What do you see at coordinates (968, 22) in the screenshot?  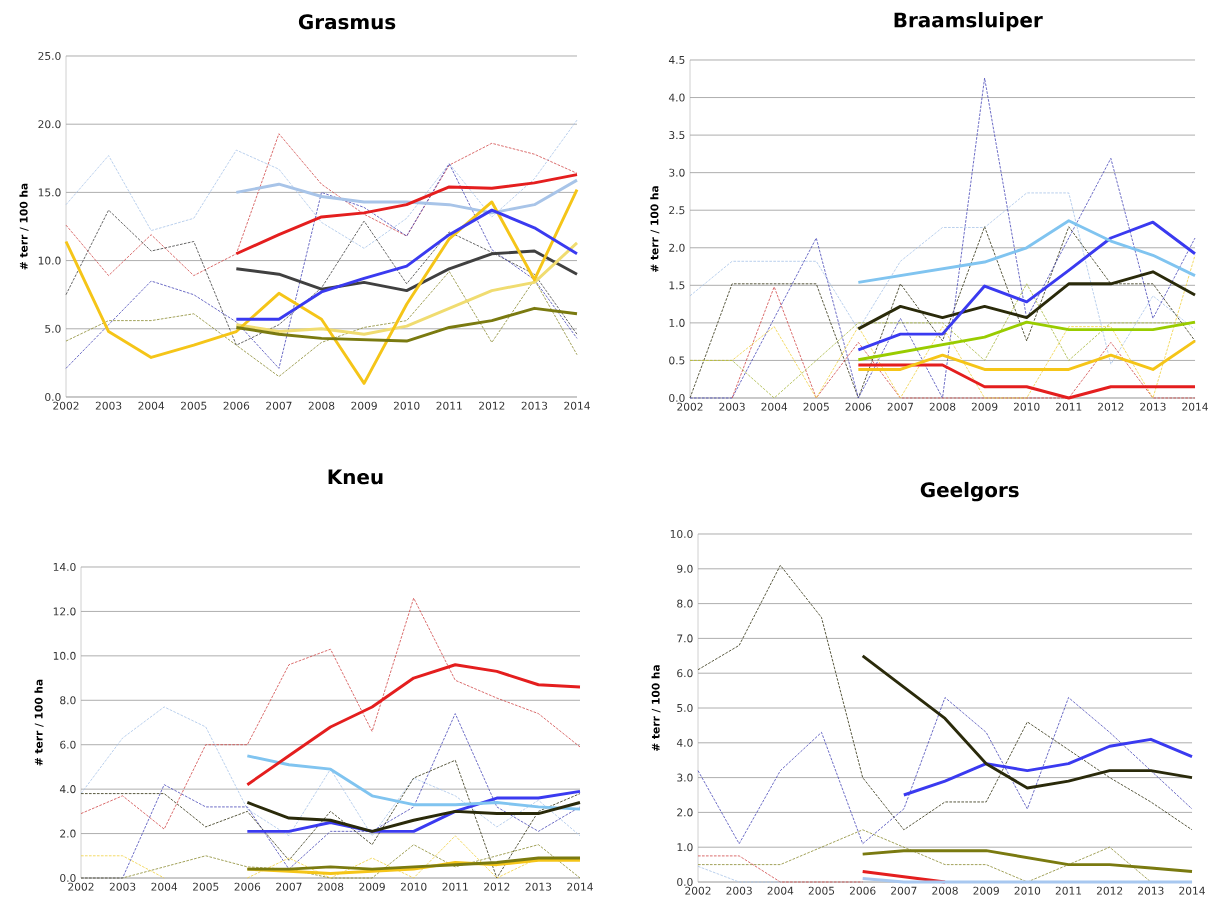 I see `chart-title: Braamsluiper` at bounding box center [968, 22].